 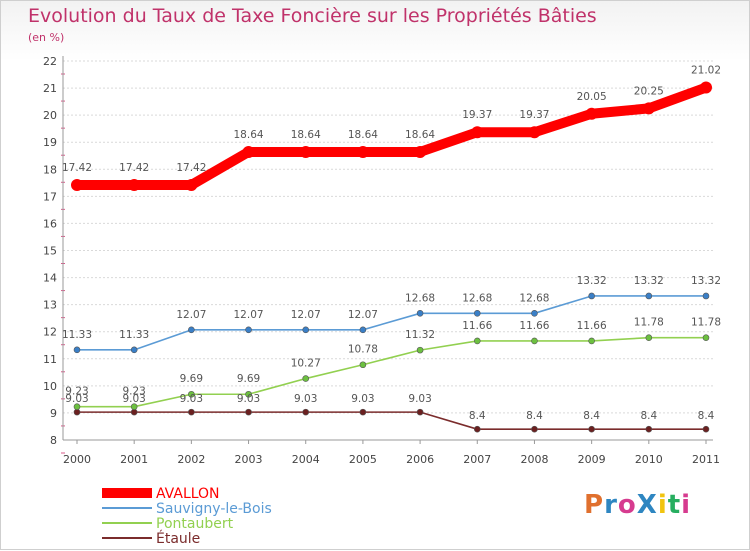 I want to click on legend-label: AVALLON, so click(x=188, y=494).